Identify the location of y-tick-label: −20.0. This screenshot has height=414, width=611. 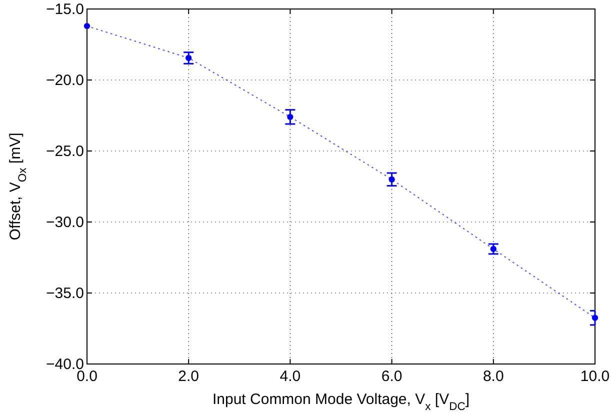
(65, 80).